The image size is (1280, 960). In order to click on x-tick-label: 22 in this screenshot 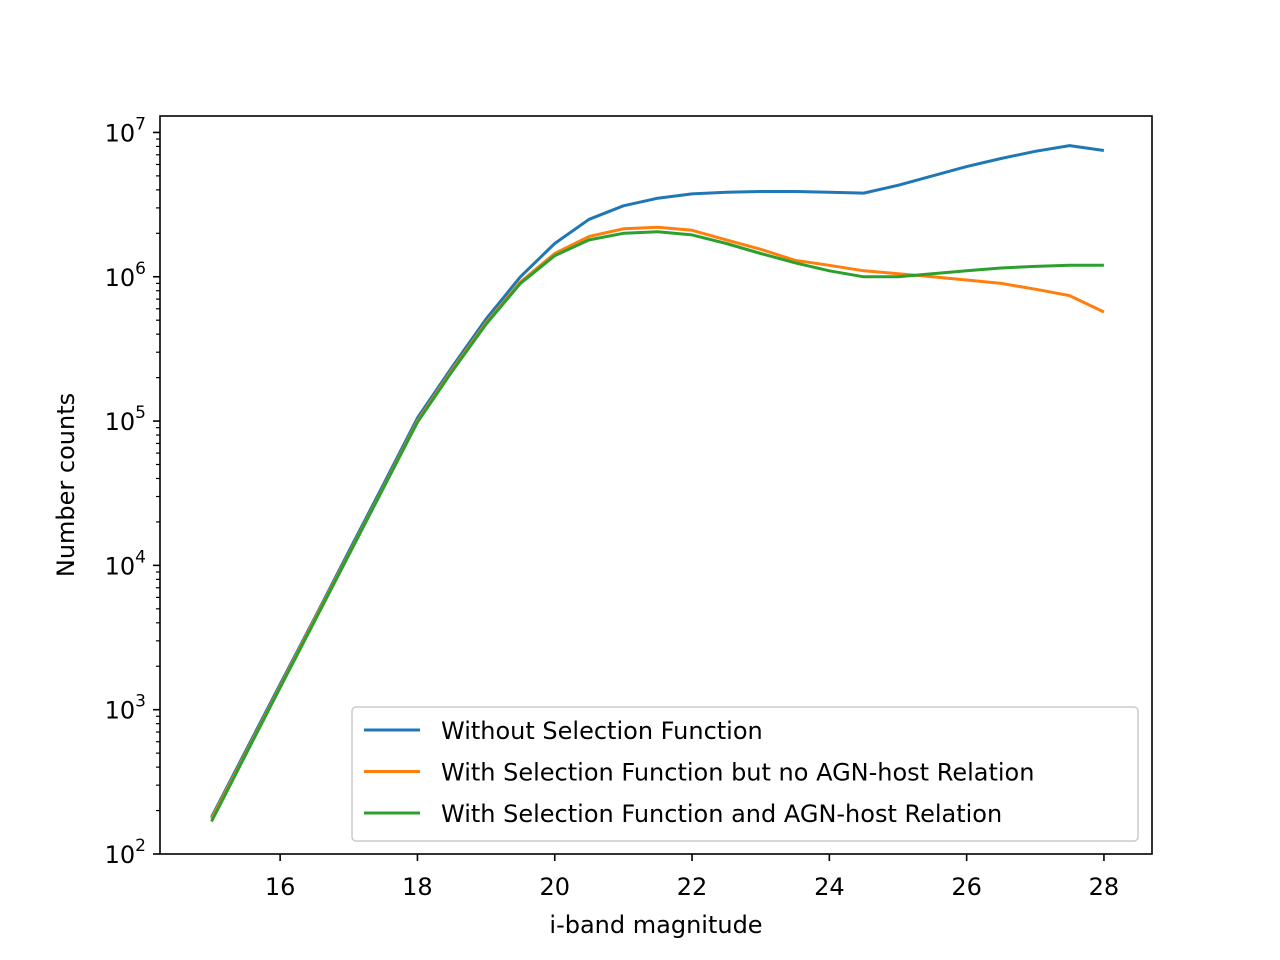, I will do `click(692, 887)`.